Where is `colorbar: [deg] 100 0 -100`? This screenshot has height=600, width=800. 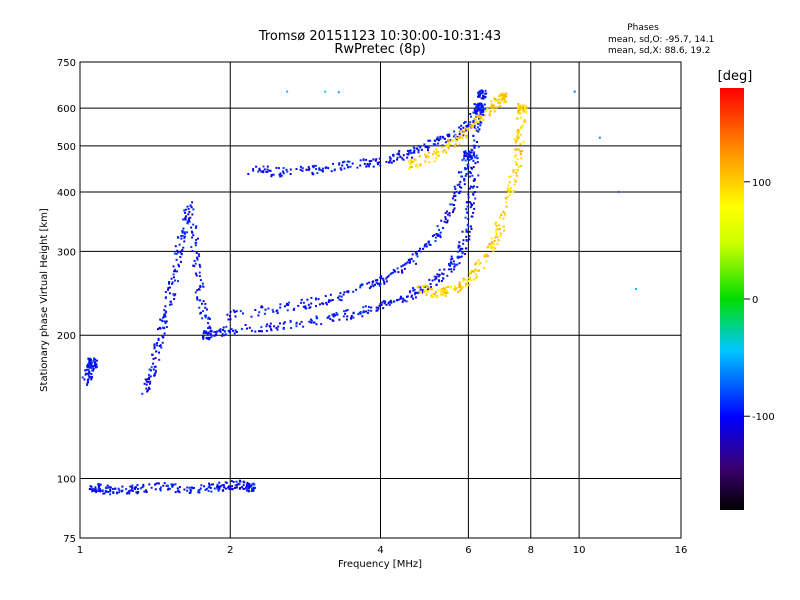 colorbar: [deg] 100 0 -100 is located at coordinates (746, 289).